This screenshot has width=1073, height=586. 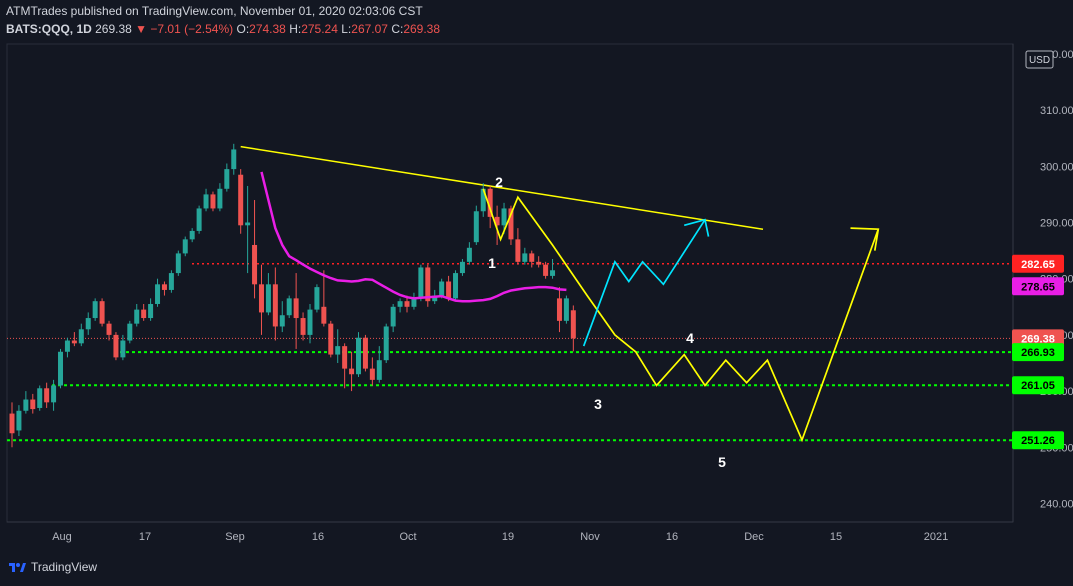 What do you see at coordinates (397, 29) in the screenshot?
I see `close-label: C:` at bounding box center [397, 29].